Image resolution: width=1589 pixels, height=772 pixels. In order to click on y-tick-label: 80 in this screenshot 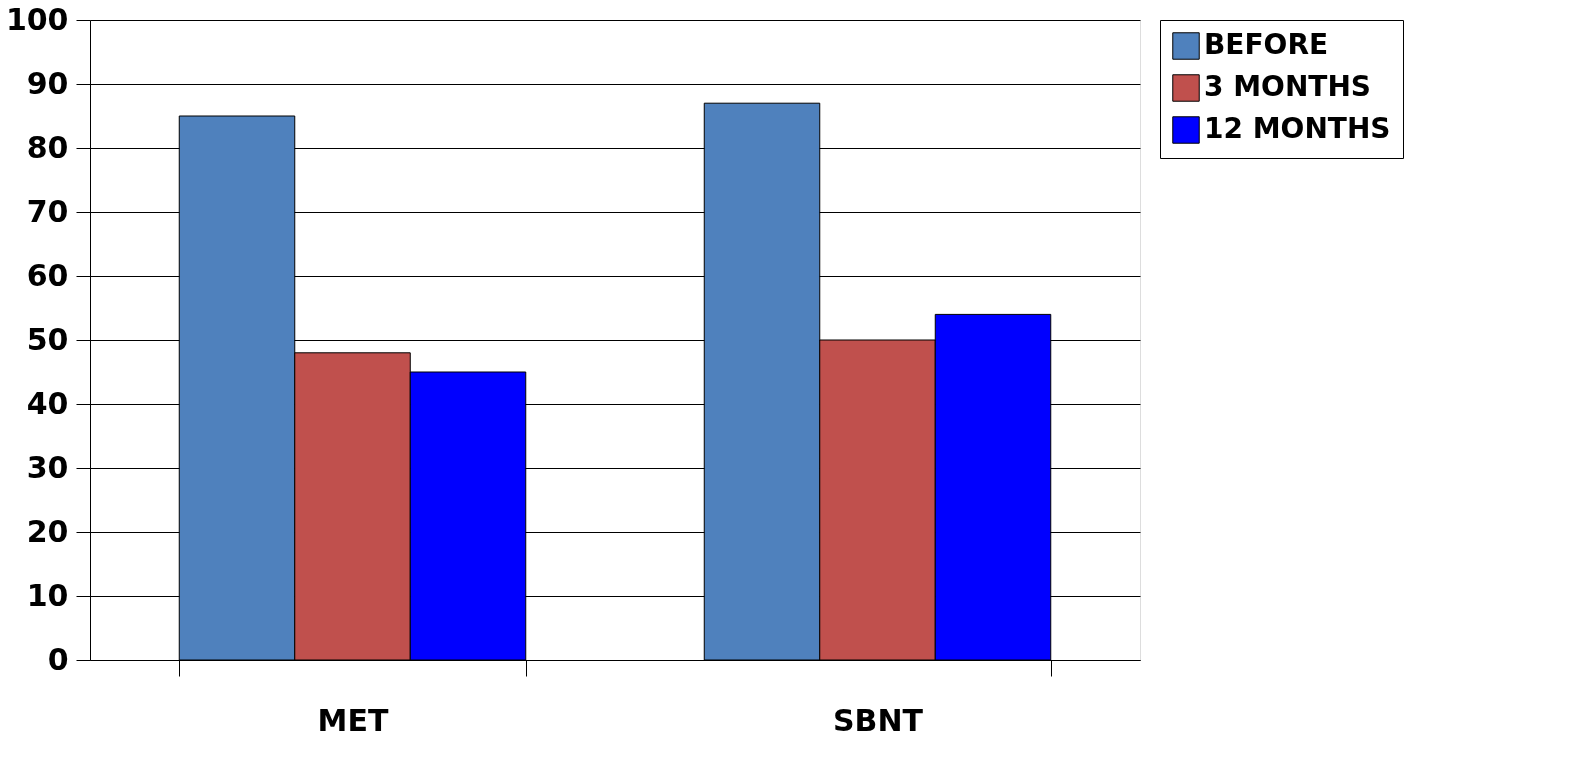, I will do `click(47, 147)`.